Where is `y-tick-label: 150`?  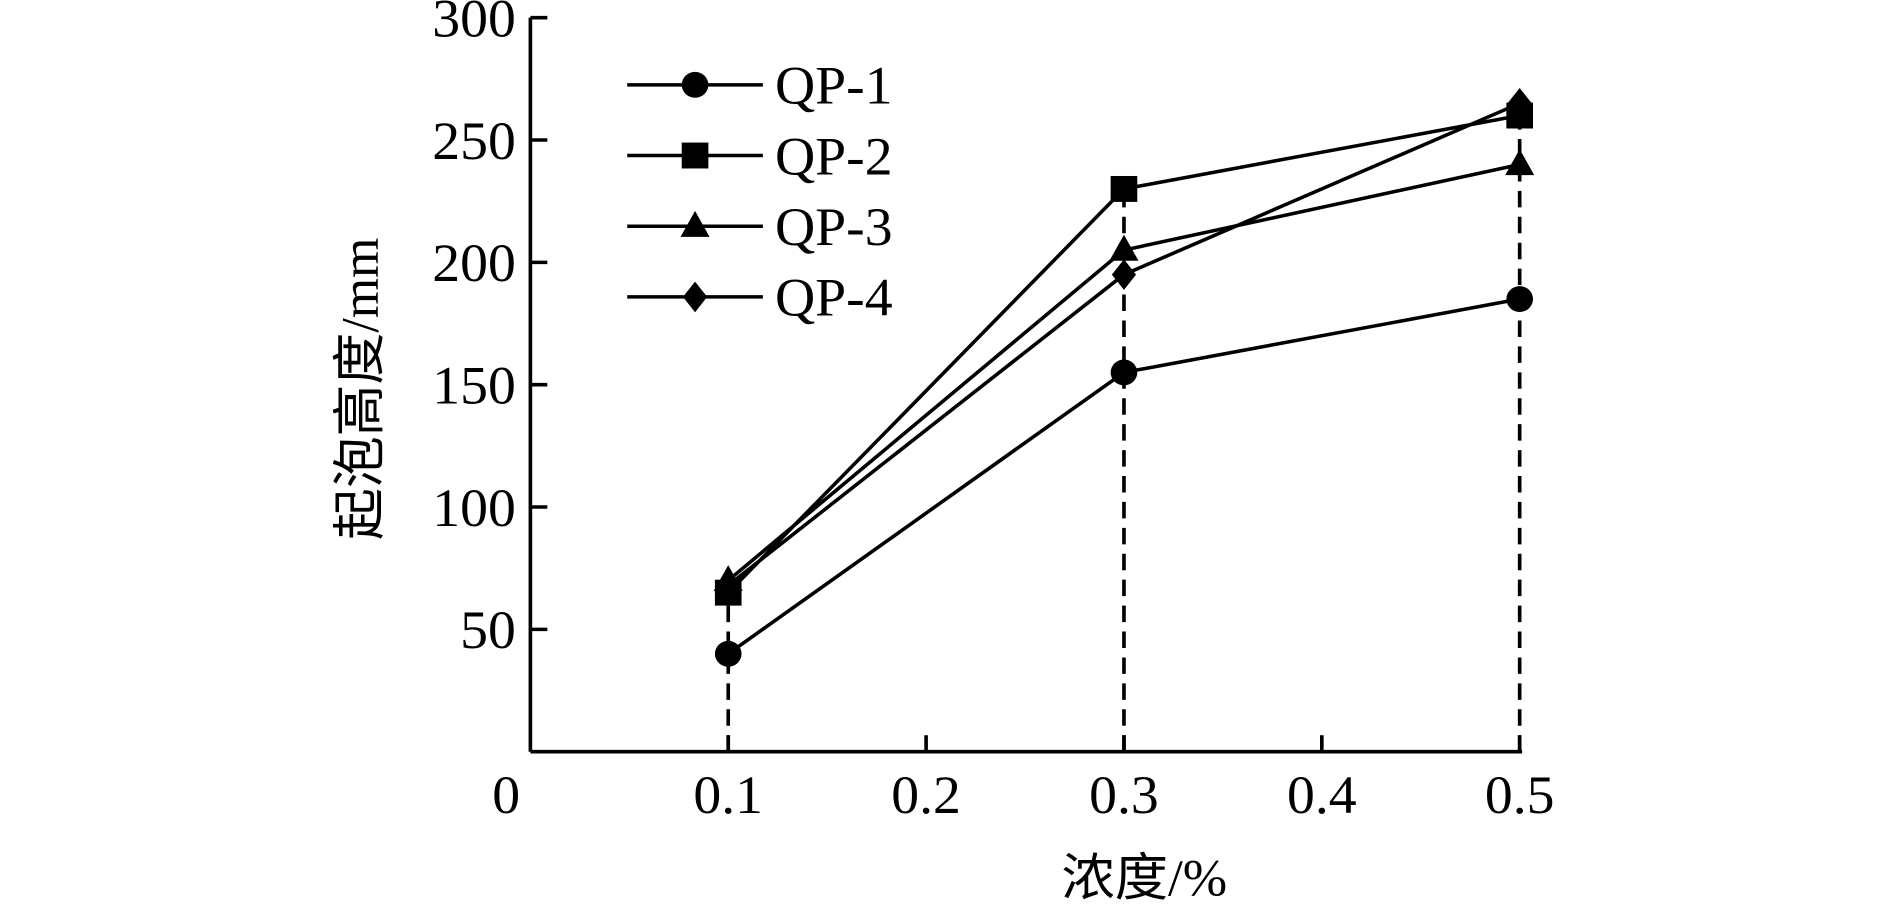 y-tick-label: 150 is located at coordinates (474, 385).